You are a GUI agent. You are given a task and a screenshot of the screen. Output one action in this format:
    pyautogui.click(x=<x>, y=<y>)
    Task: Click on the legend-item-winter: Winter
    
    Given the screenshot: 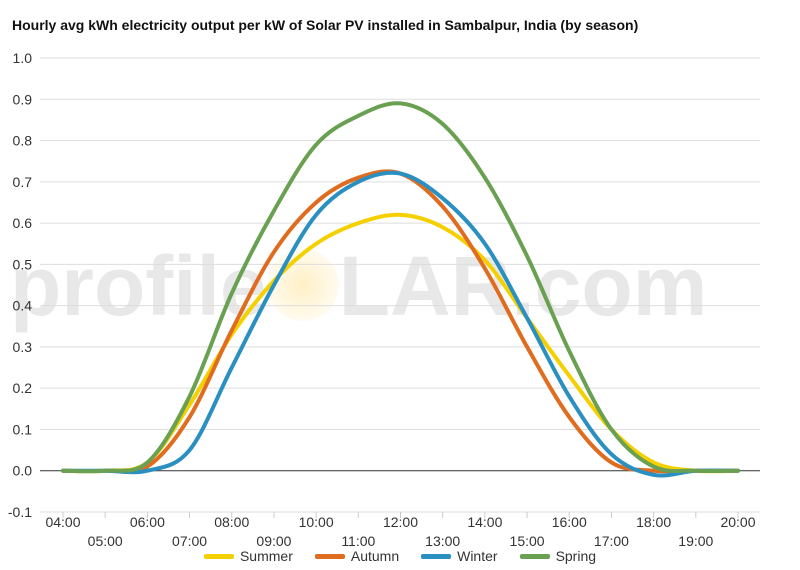 What is the action you would take?
    pyautogui.click(x=459, y=556)
    